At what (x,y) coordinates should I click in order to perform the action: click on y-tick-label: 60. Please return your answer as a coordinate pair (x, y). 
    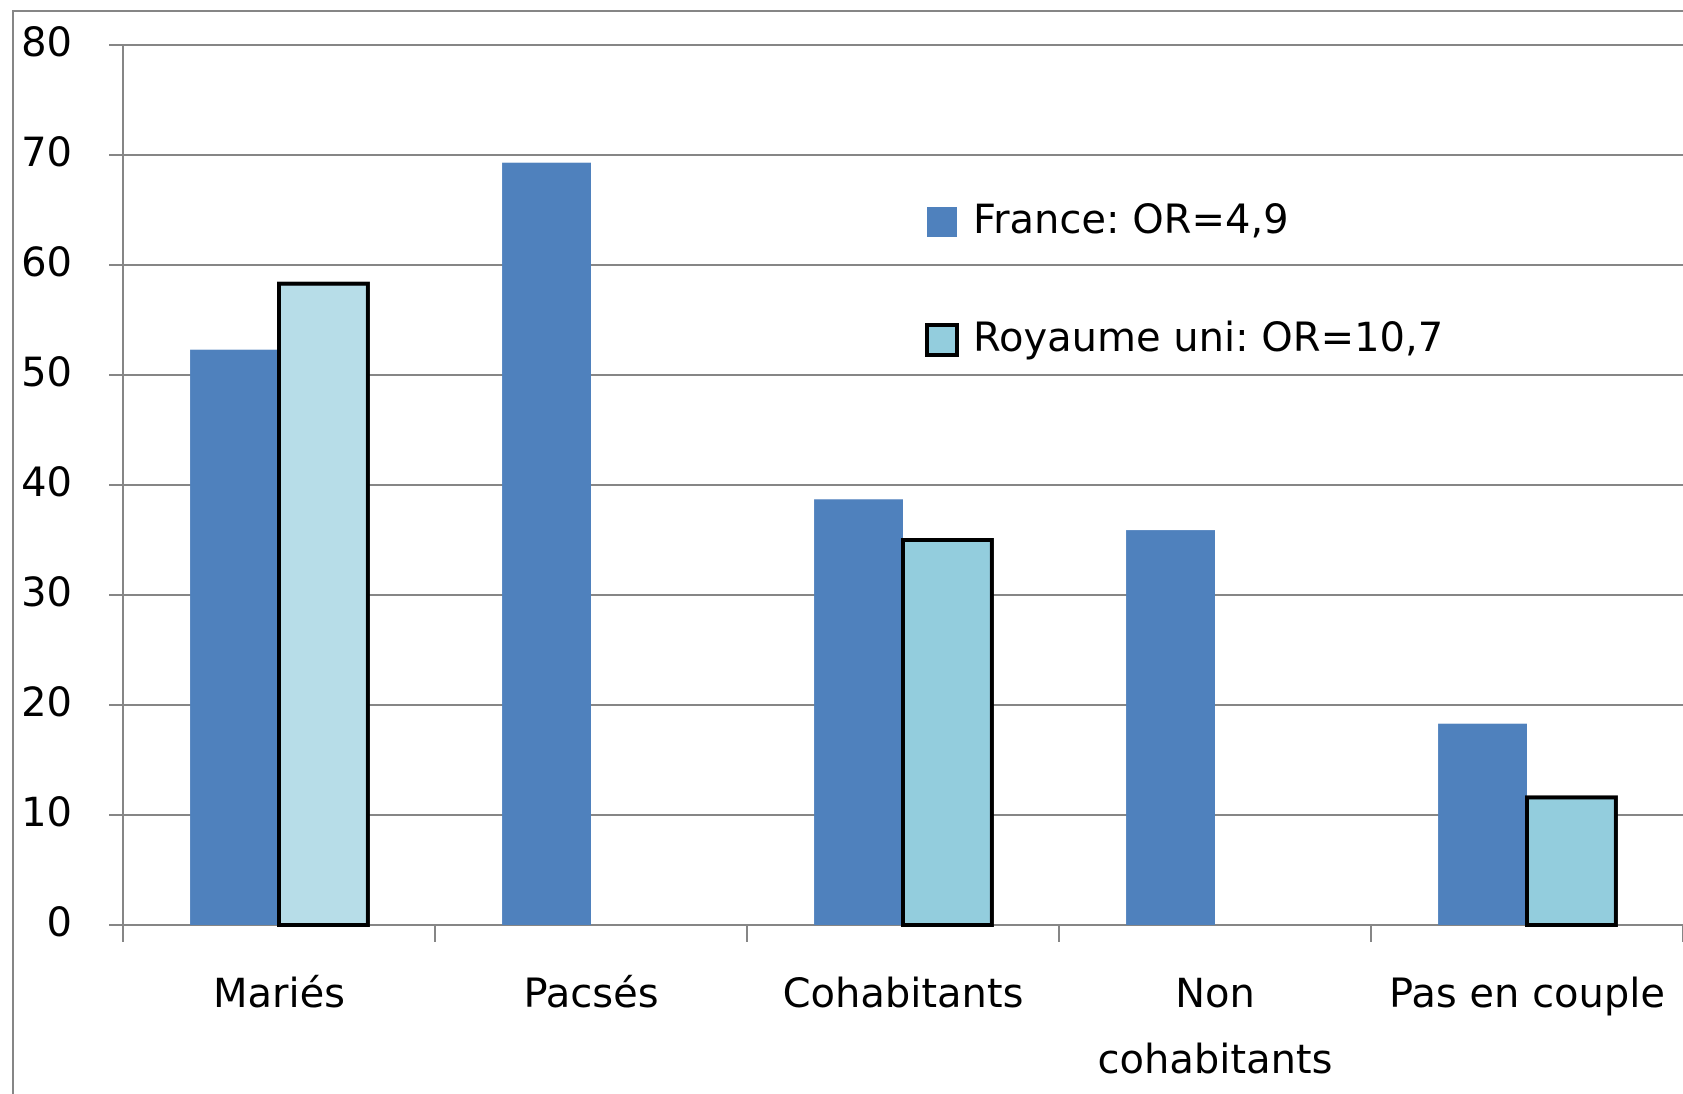
    Looking at the image, I should click on (46, 263).